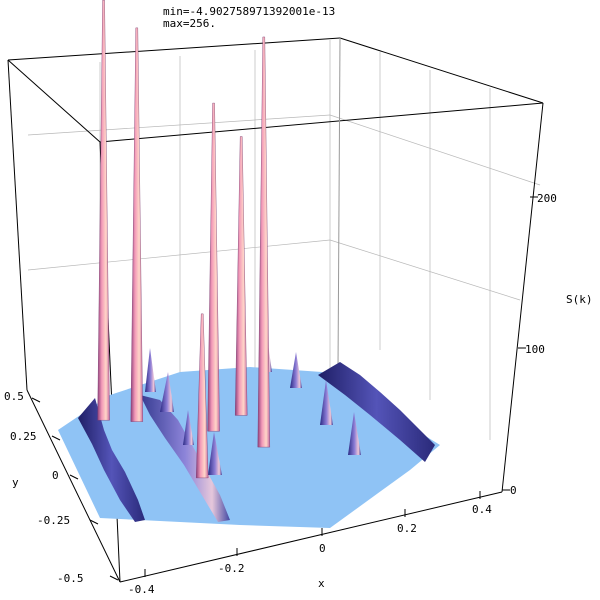 Image resolution: width=600 pixels, height=600 pixels. I want to click on y-tick-n05: -0.5, so click(70, 578).